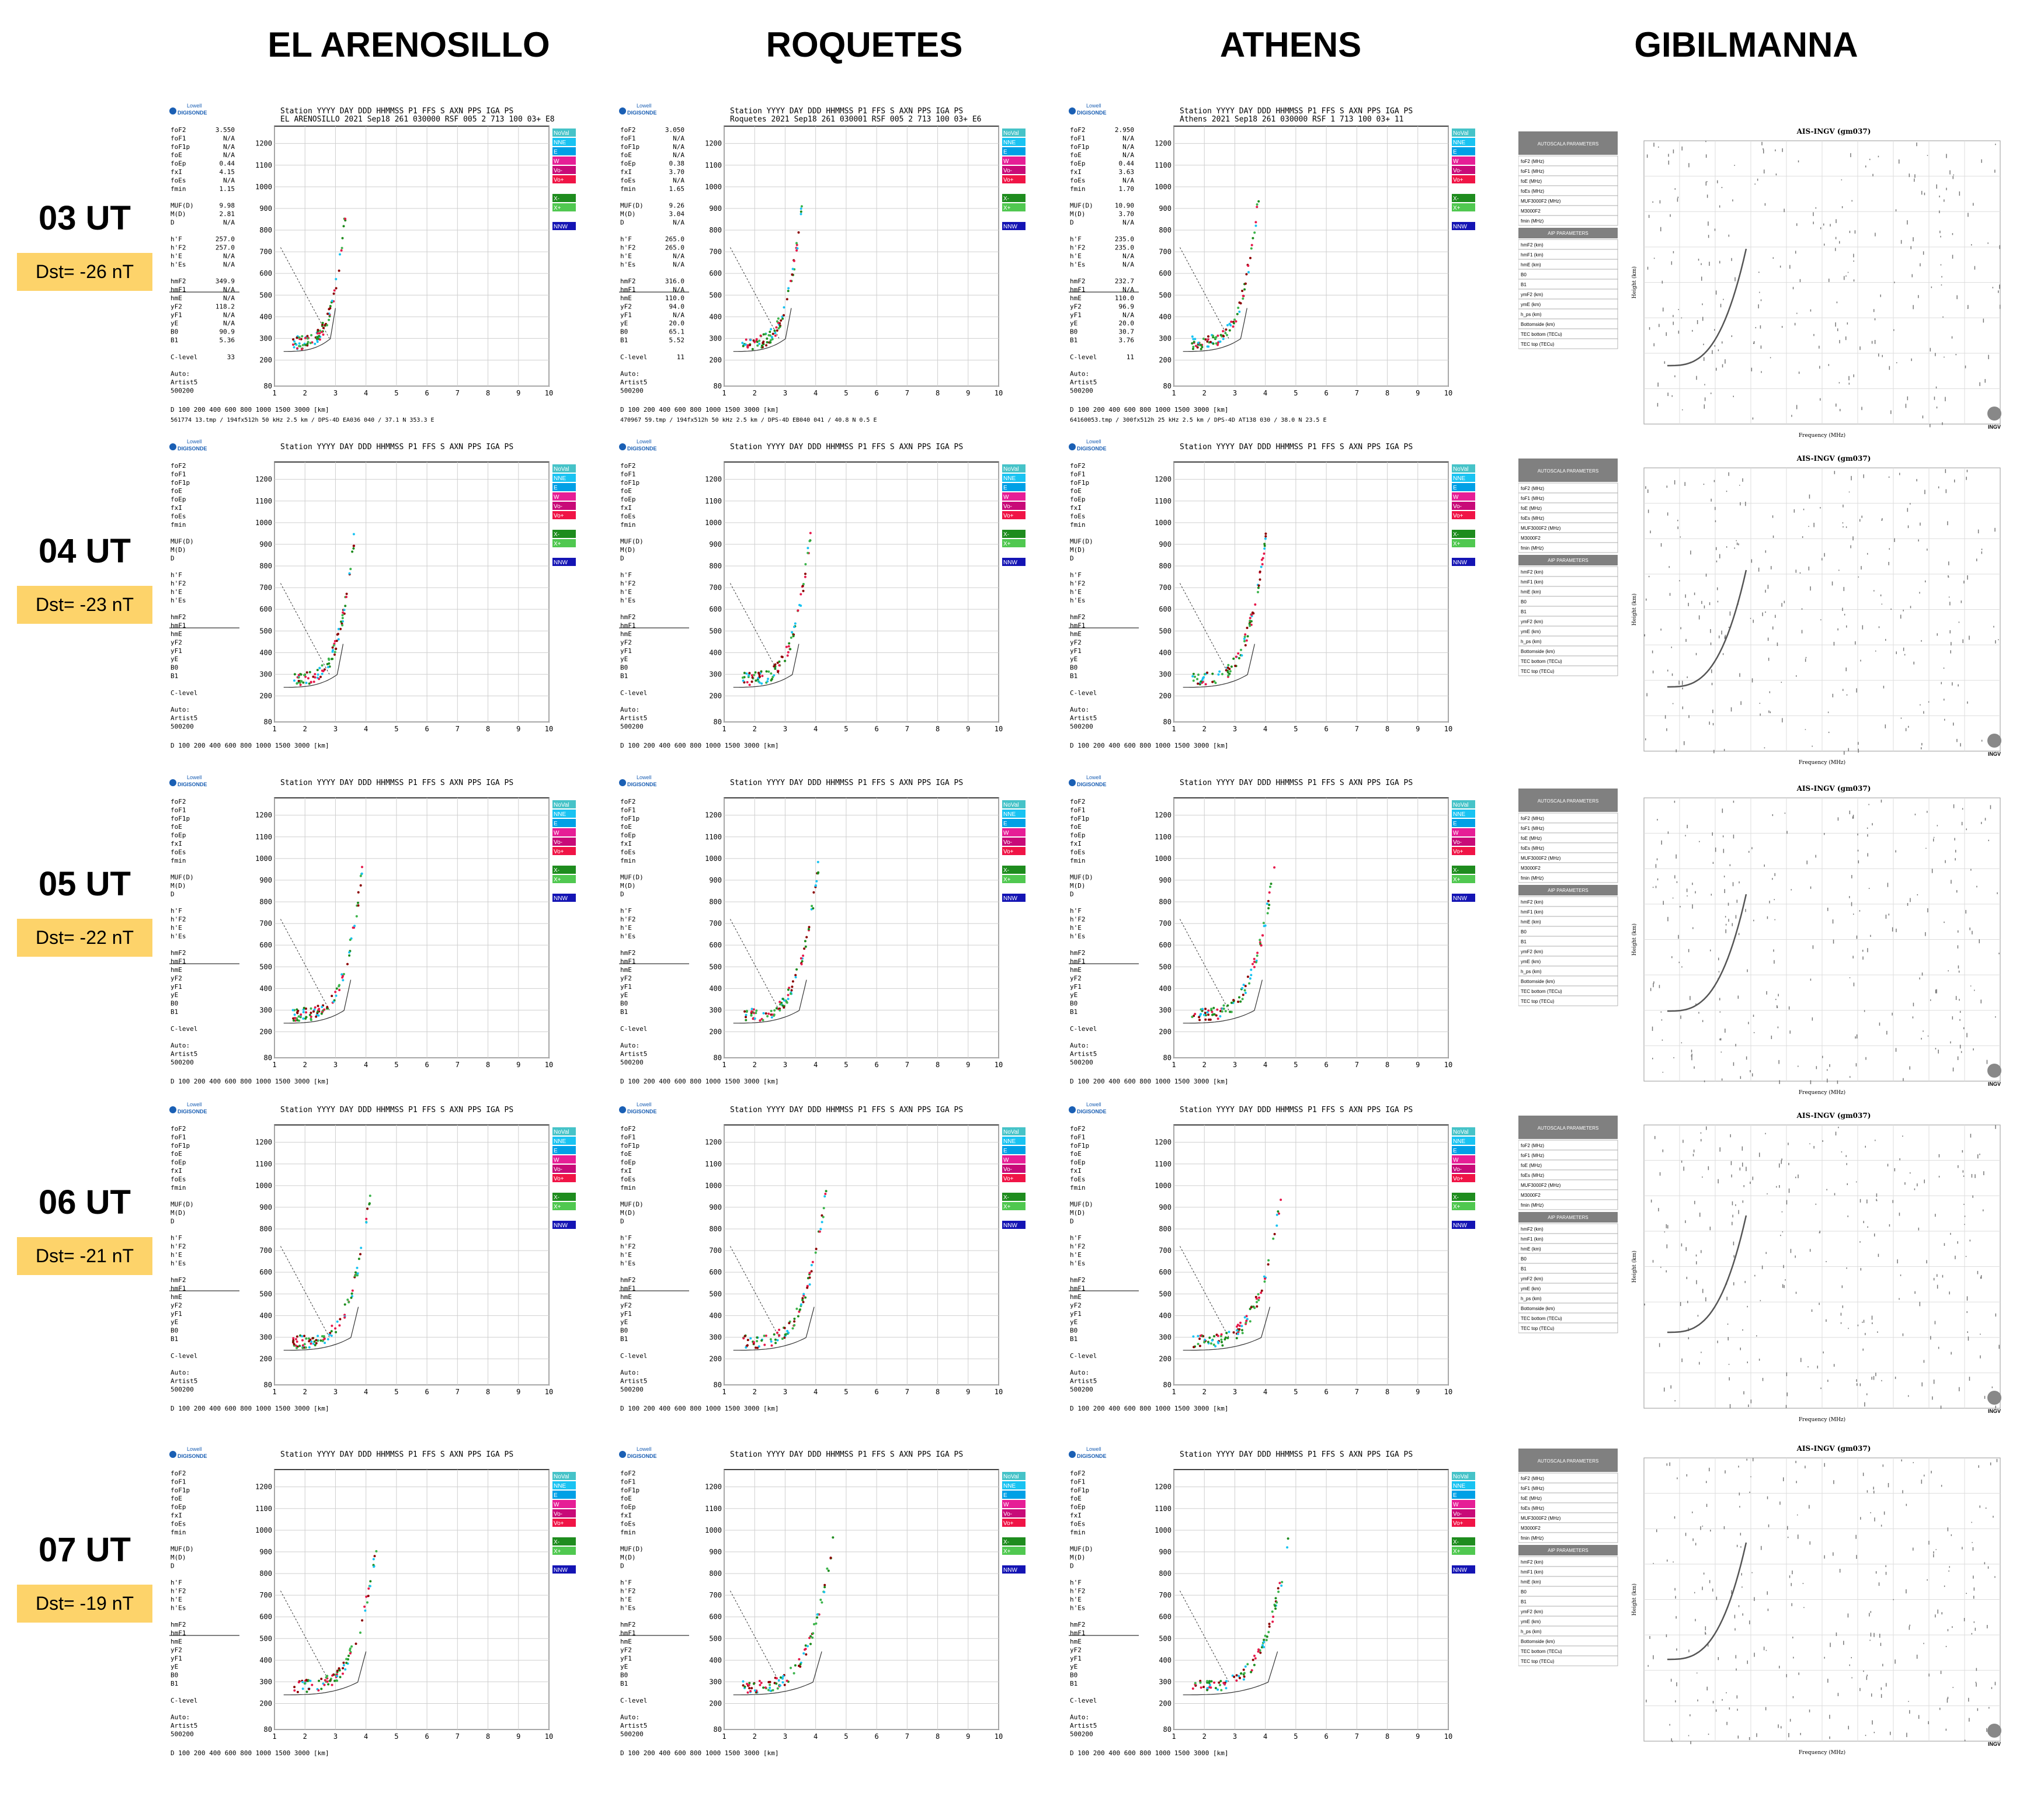 The height and width of the screenshot is (1806, 2044). Describe the element at coordinates (549, 1392) in the screenshot. I see `x-tick-label: 10` at that location.